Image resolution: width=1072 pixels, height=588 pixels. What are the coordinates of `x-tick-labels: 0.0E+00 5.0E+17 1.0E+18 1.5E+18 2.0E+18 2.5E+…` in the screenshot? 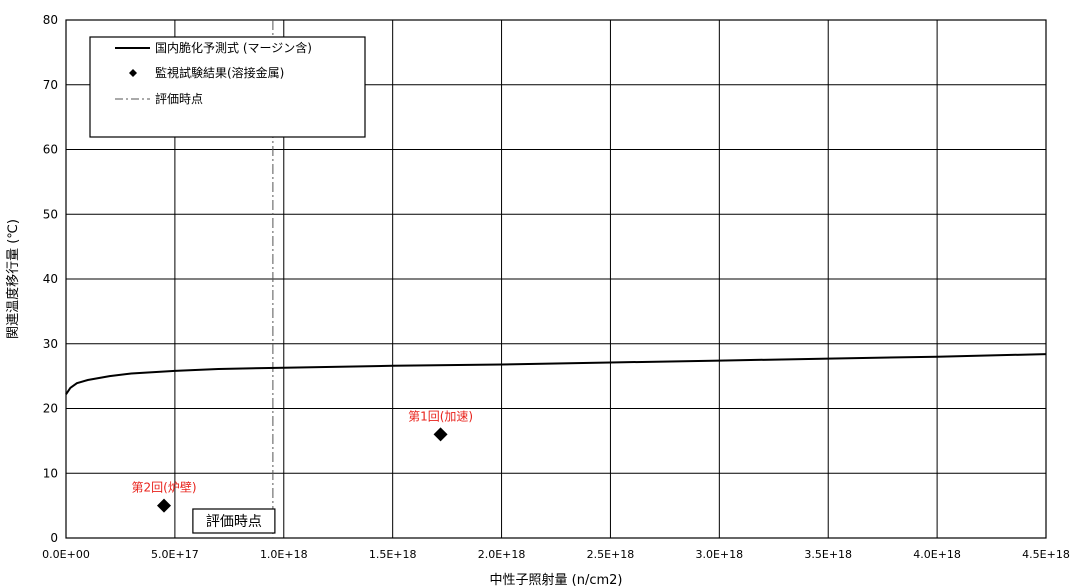 It's located at (556, 554).